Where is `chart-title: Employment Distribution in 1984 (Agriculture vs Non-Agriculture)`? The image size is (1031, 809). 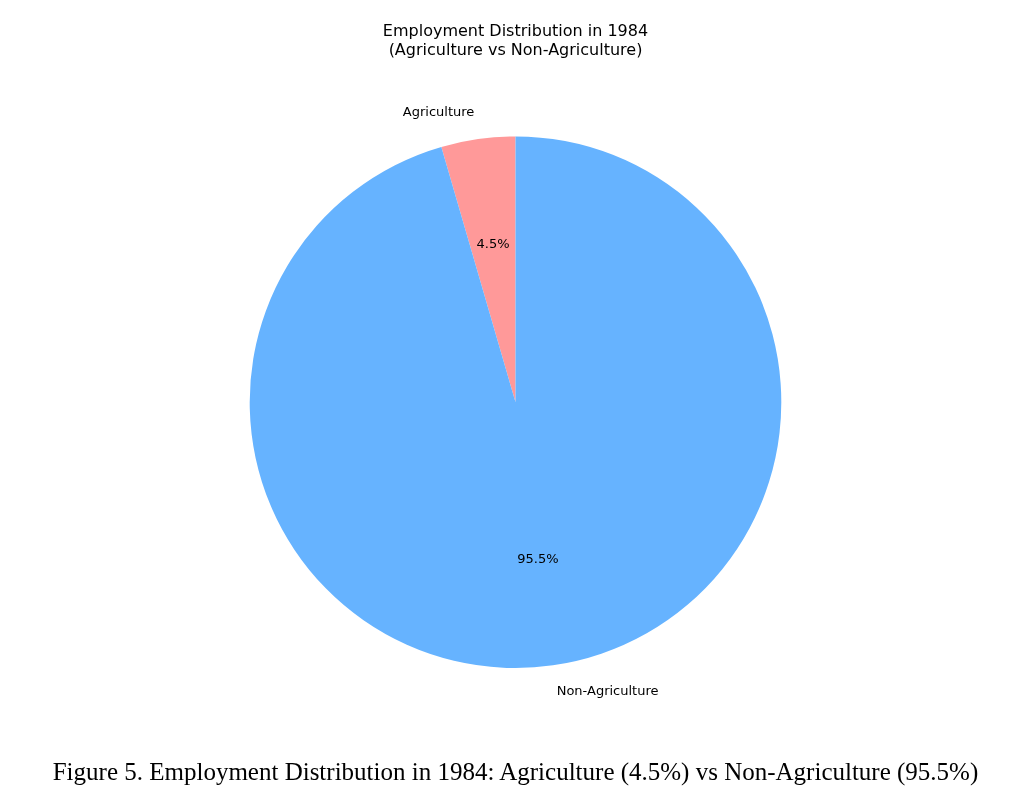
chart-title: Employment Distribution in 1984 (Agriculture vs Non-Agriculture) is located at coordinates (515, 39).